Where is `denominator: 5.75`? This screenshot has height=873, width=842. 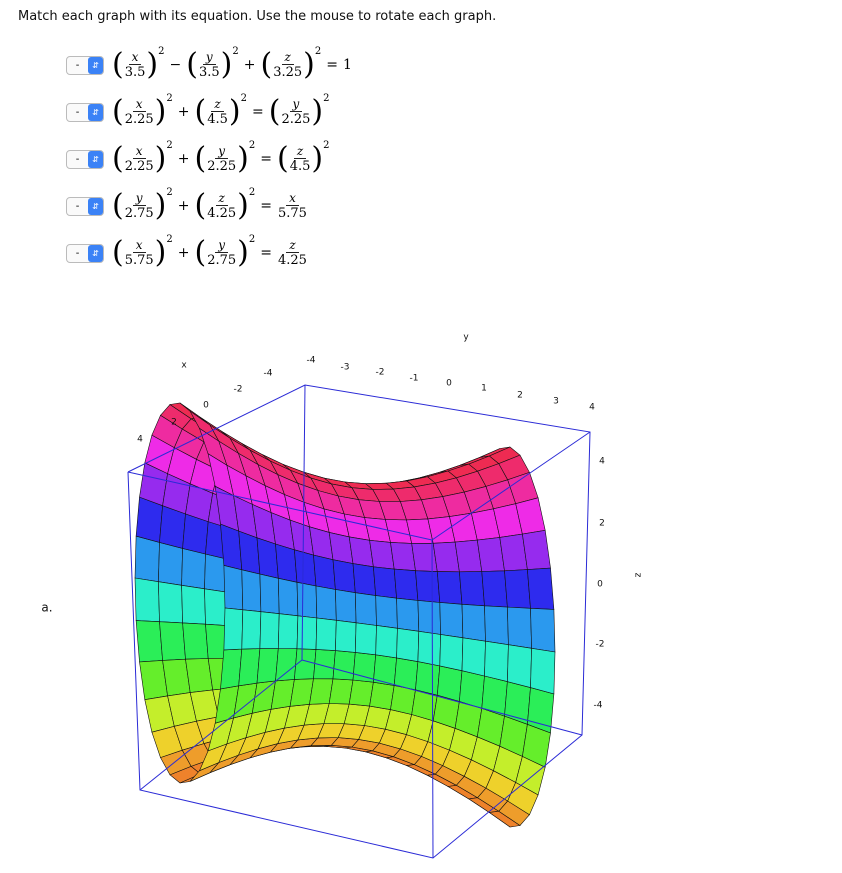 denominator: 5.75 is located at coordinates (292, 213).